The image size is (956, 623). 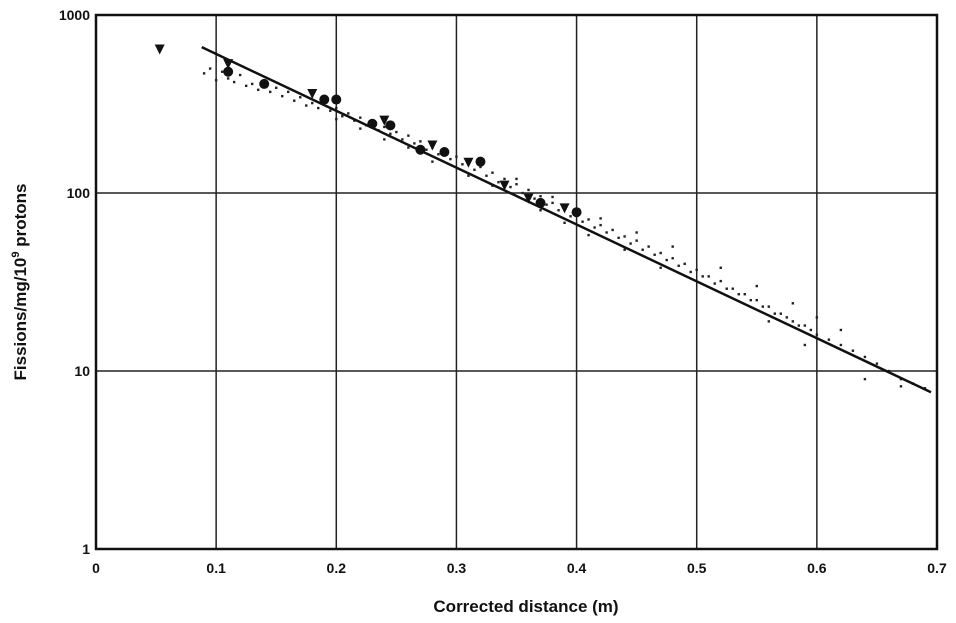 I want to click on y-tick-label: 100, so click(x=79, y=193).